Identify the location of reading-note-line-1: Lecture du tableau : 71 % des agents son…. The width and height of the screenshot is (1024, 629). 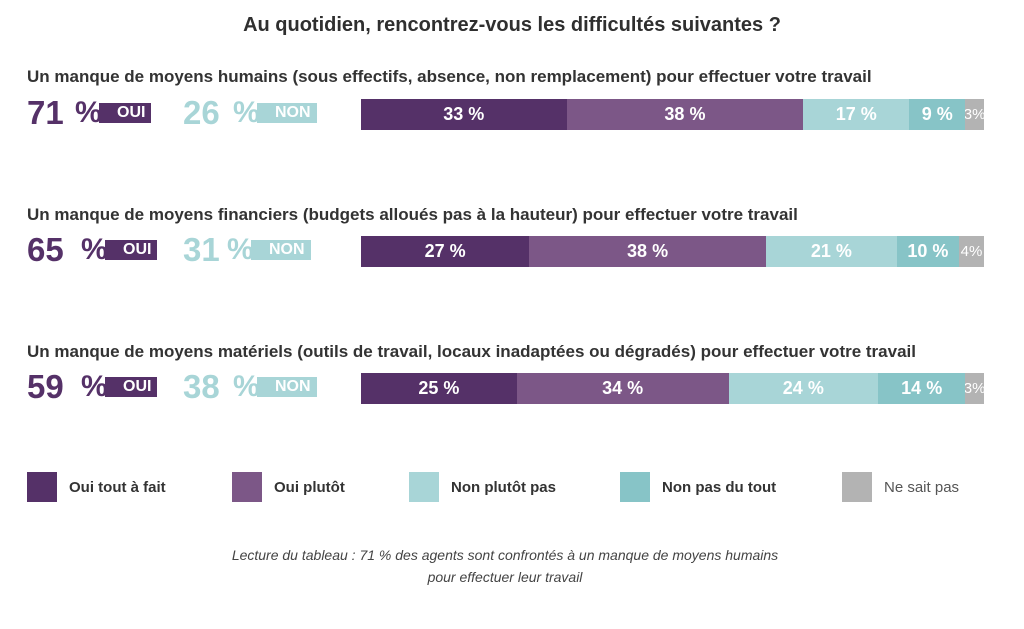
(505, 555).